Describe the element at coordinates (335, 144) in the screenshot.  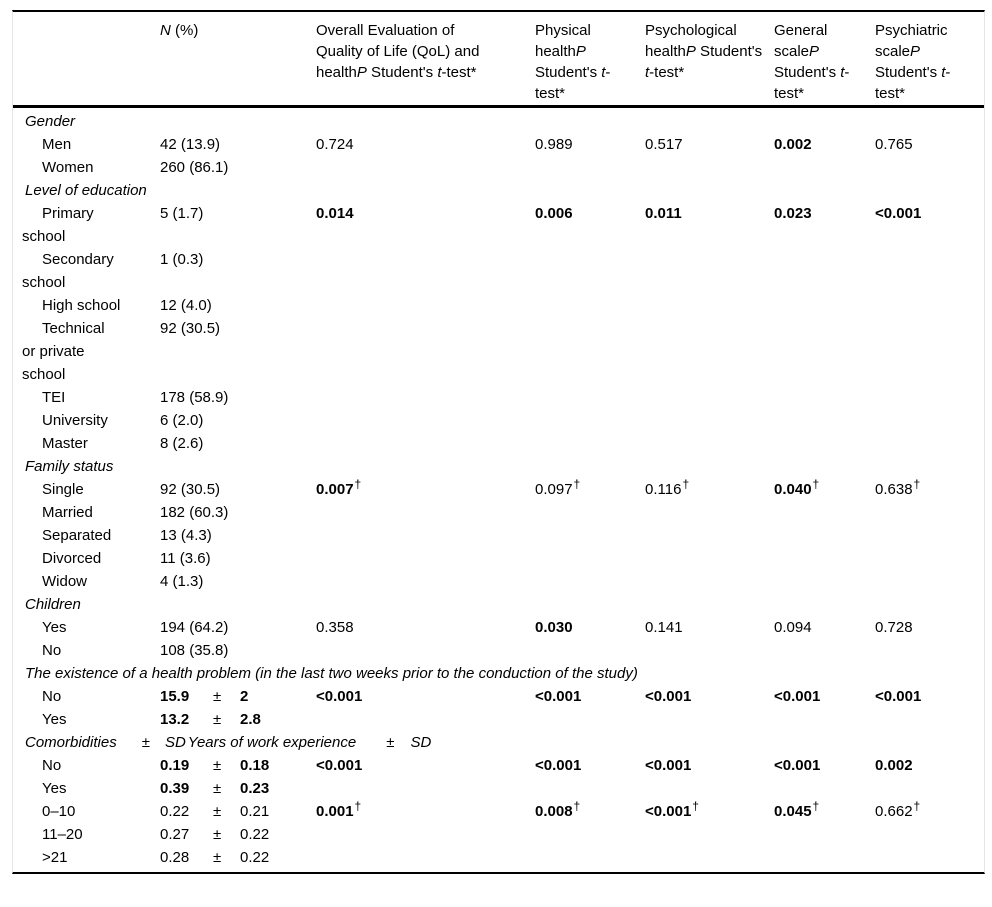
I see `p-value: 0.724` at that location.